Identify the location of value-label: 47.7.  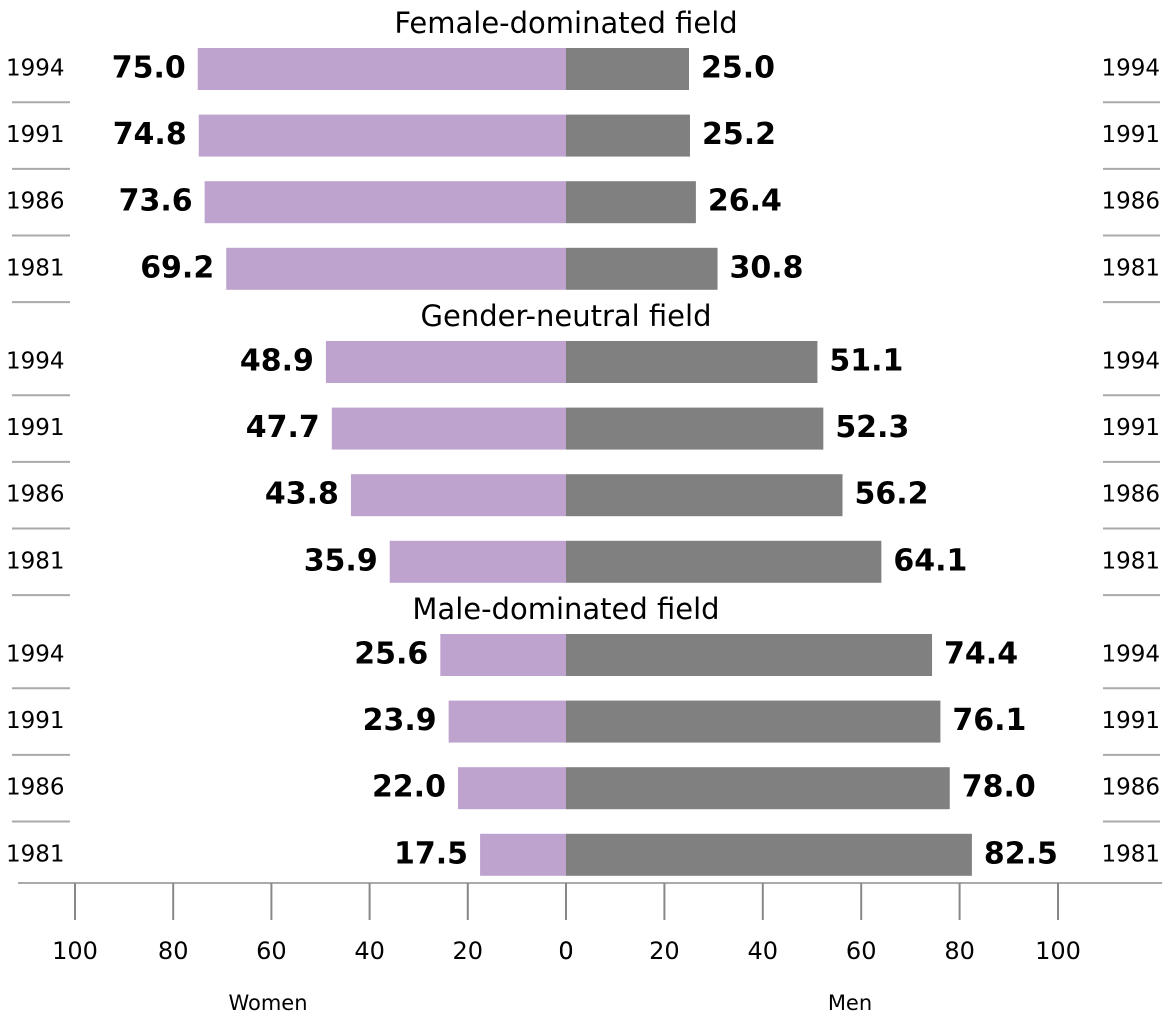
(283, 427).